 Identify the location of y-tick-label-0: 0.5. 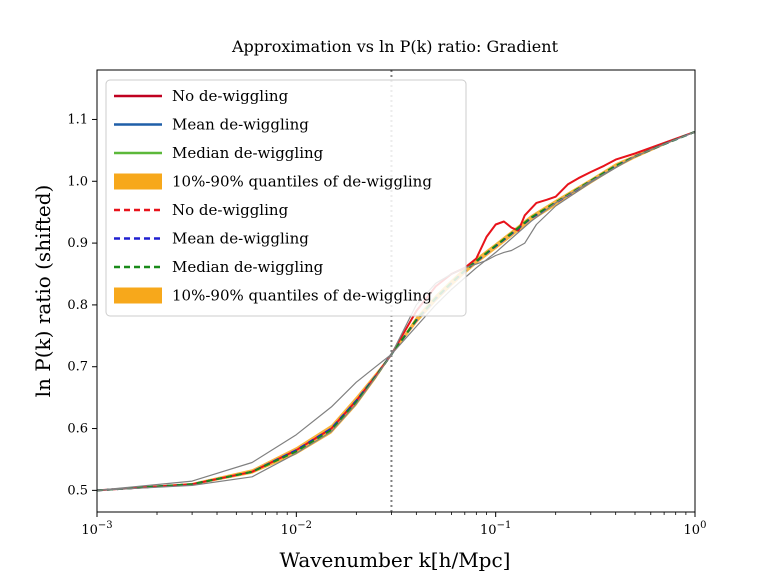
(77, 490).